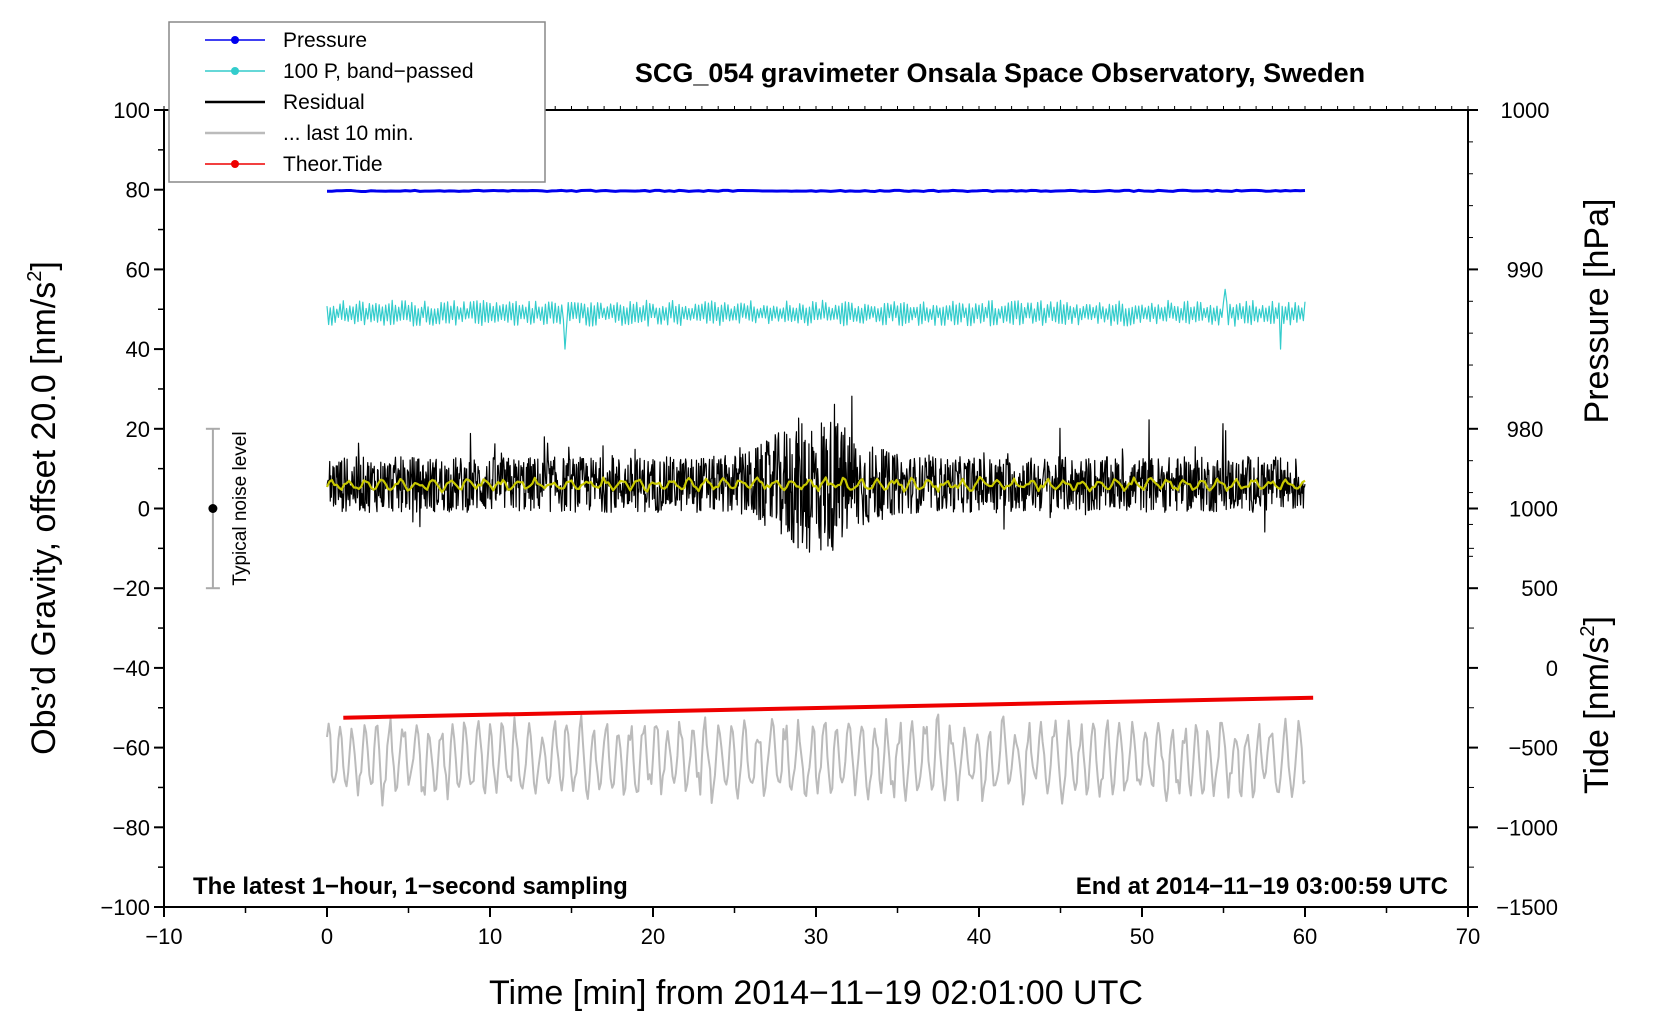 Image resolution: width=1660 pixels, height=1020 pixels. Describe the element at coordinates (1525, 269) in the screenshot. I see `pressure-tick-label: 990` at that location.